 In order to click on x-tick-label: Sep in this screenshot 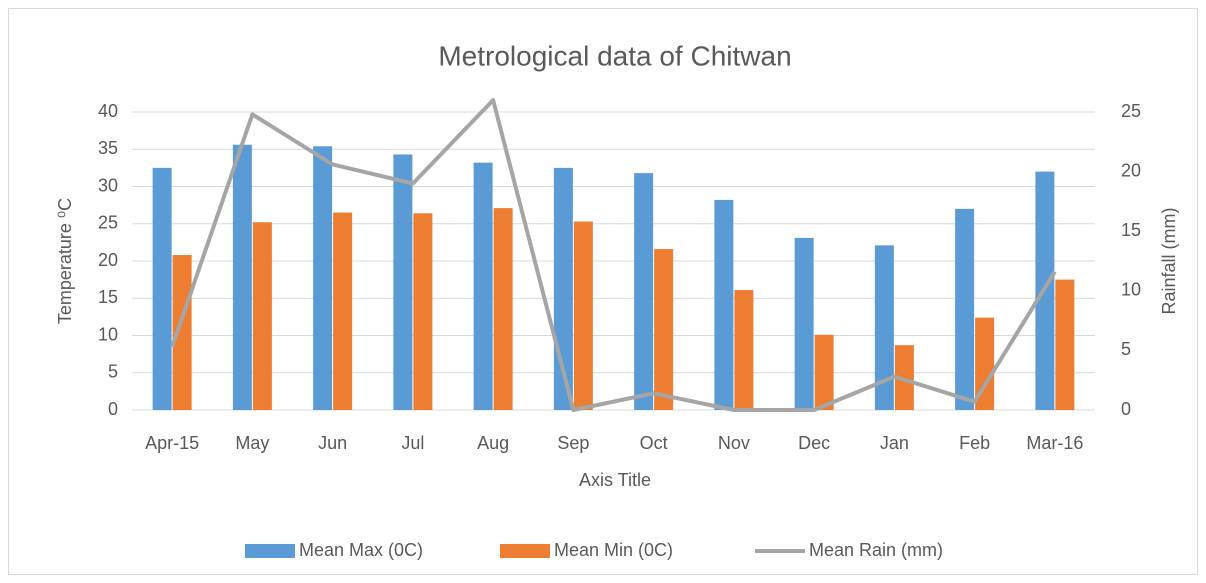, I will do `click(573, 443)`.